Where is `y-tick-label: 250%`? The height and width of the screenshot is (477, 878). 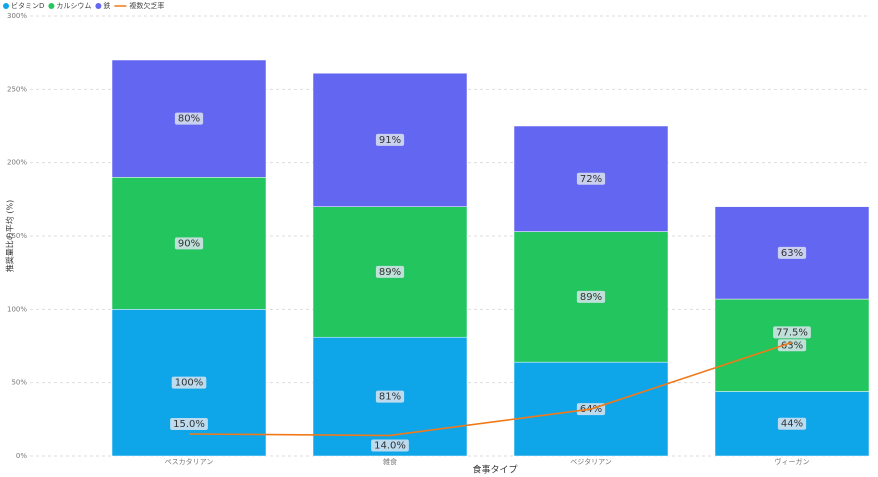 y-tick-label: 250% is located at coordinates (17, 89).